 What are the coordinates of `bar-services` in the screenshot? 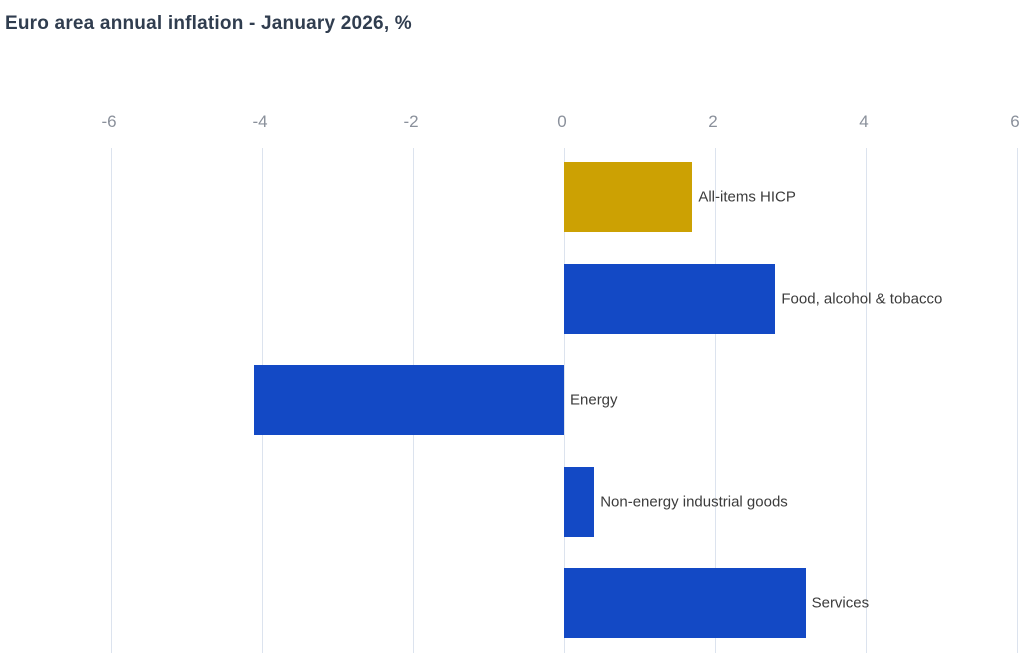 It's located at (685, 603).